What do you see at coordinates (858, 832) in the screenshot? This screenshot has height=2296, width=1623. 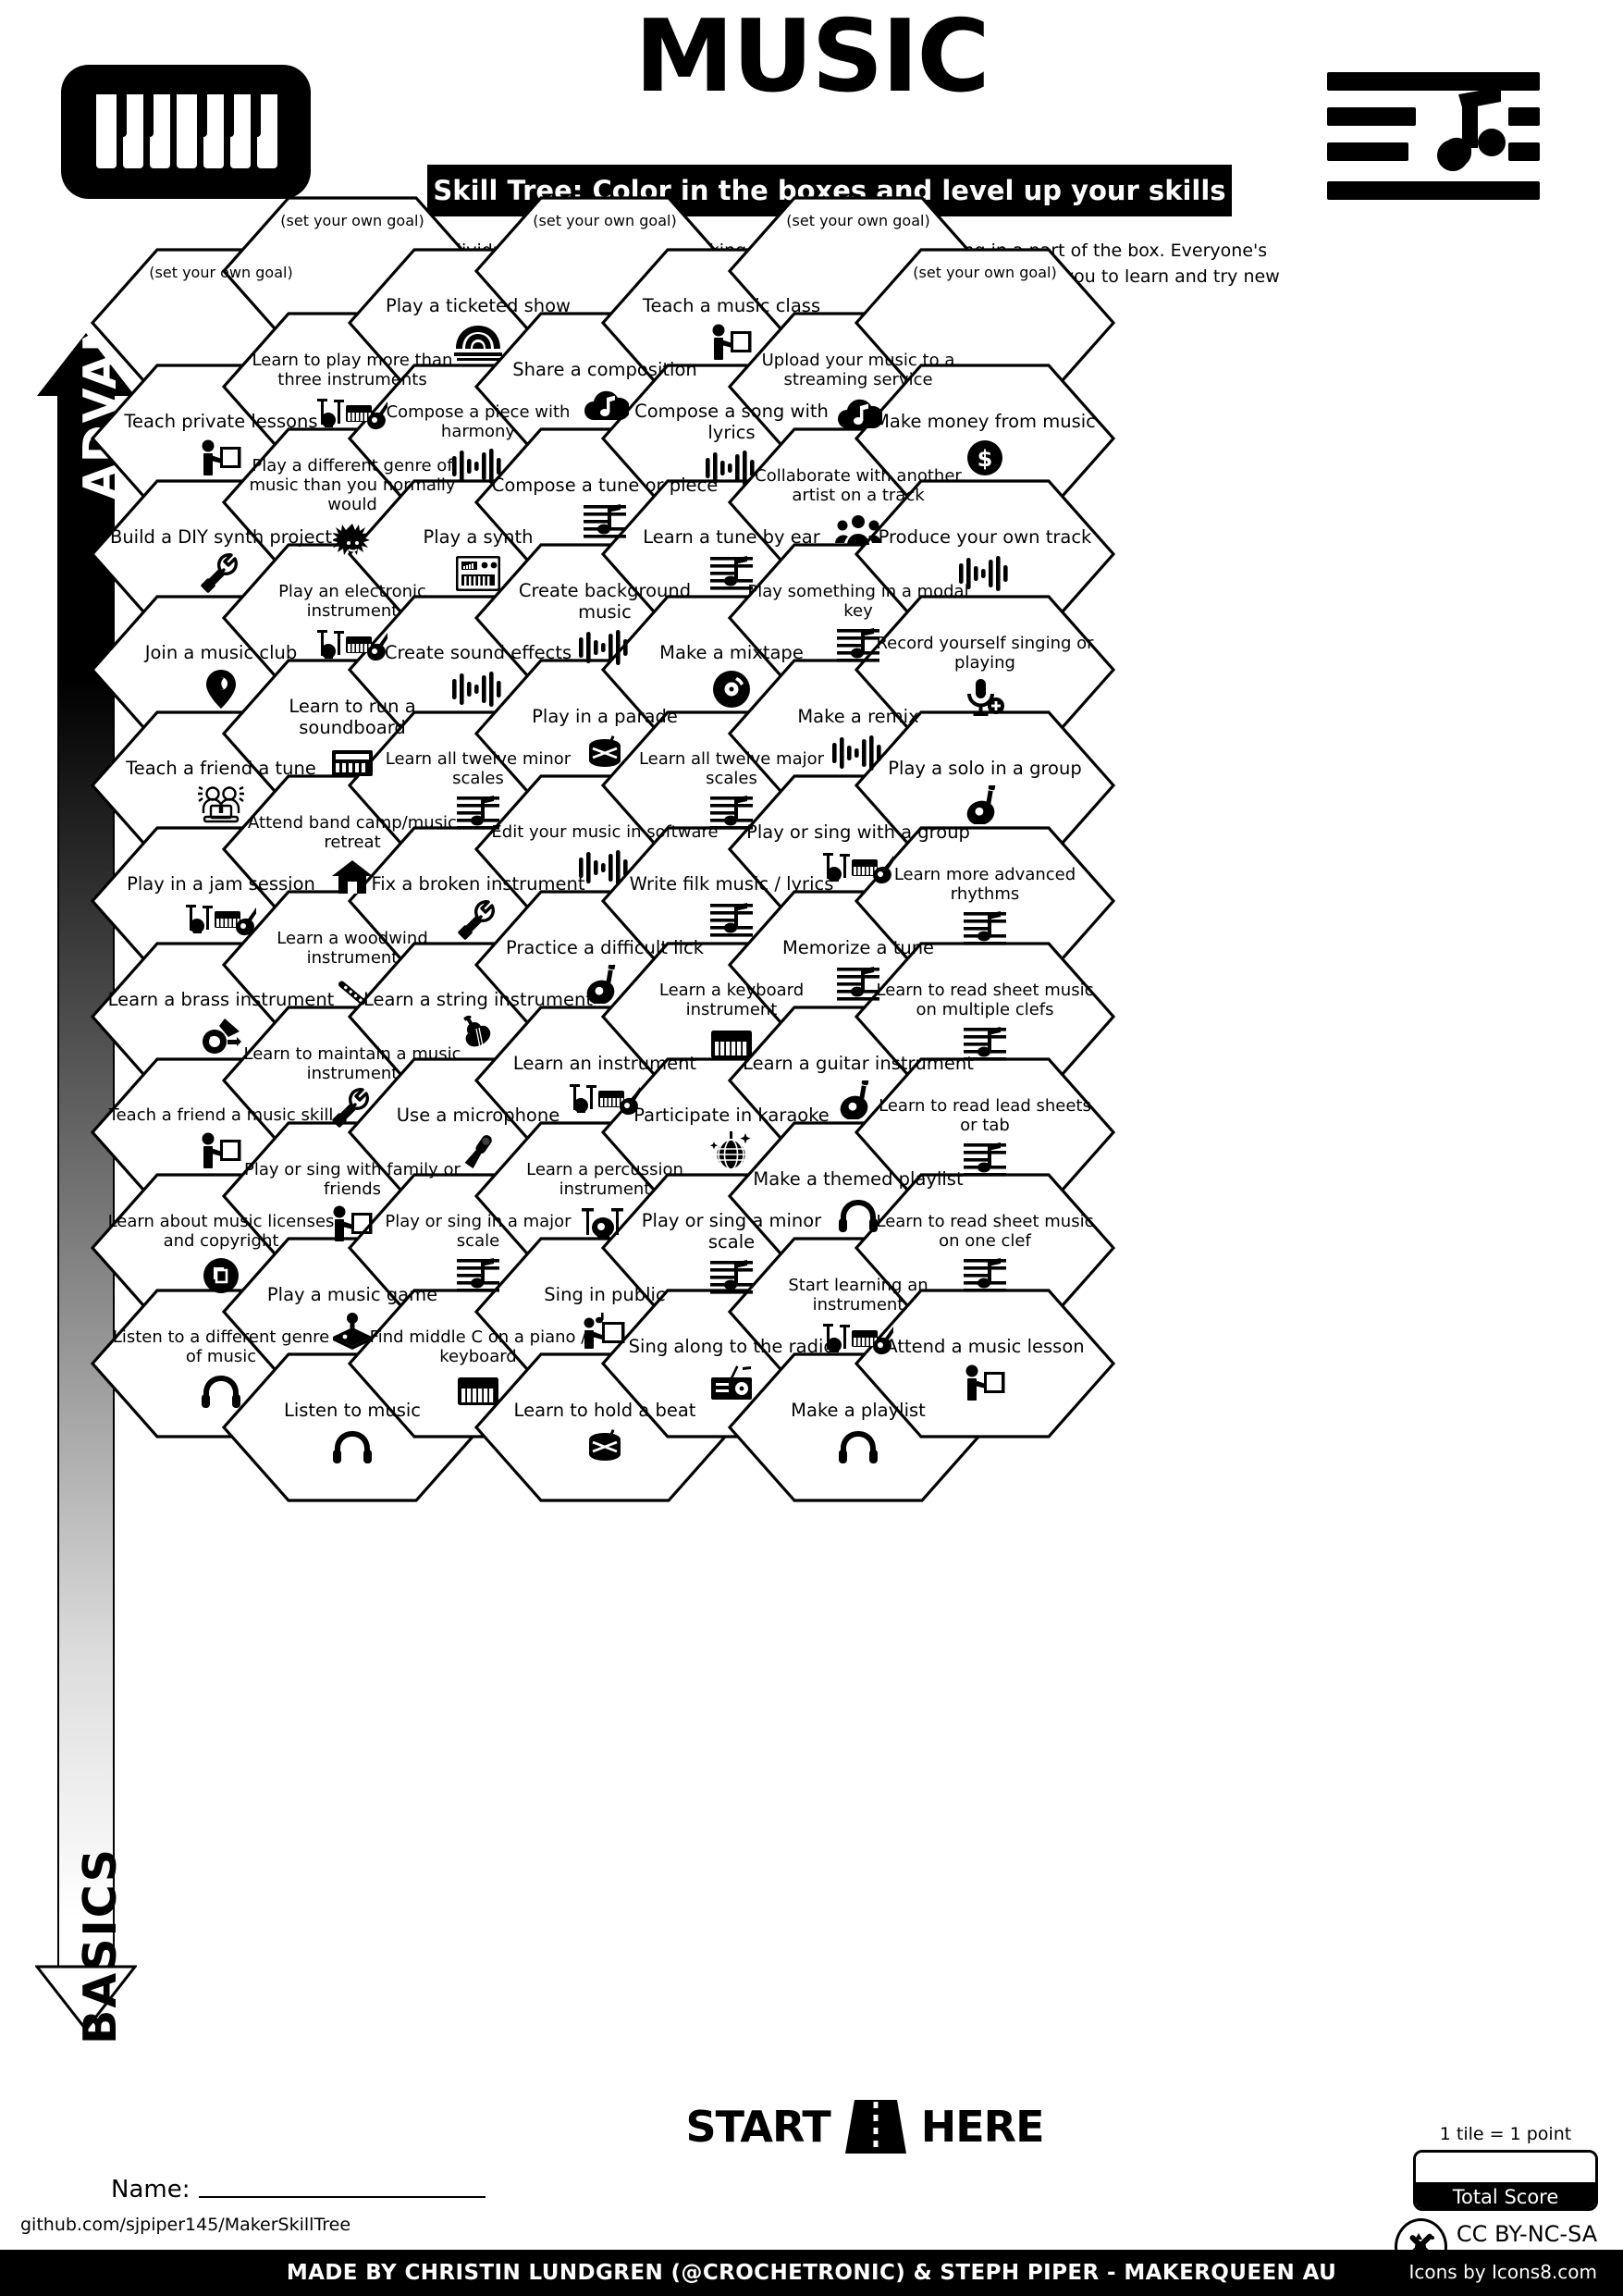 I see `tile-label: Play or sing with a group` at bounding box center [858, 832].